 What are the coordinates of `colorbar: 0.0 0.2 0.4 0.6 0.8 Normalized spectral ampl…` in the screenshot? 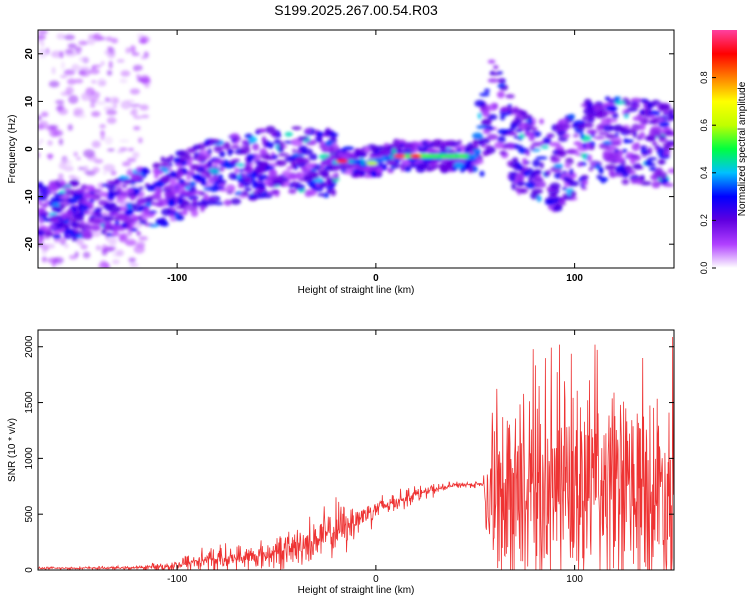 It's located at (723, 152).